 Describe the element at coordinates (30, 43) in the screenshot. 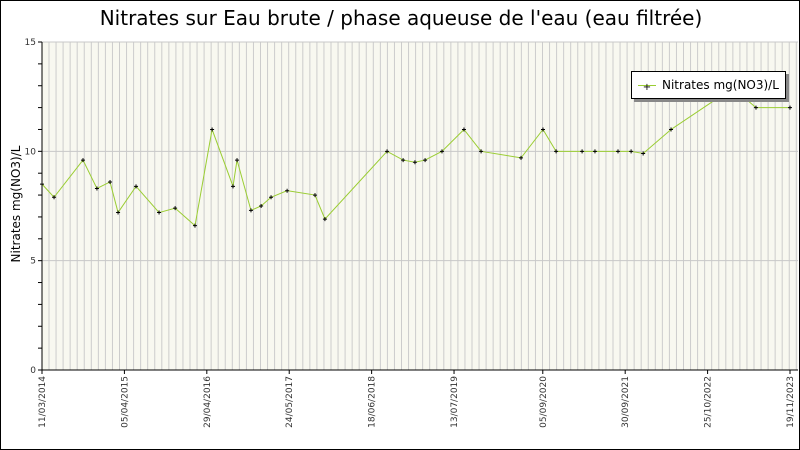

I see `y-tick-label: 15` at that location.